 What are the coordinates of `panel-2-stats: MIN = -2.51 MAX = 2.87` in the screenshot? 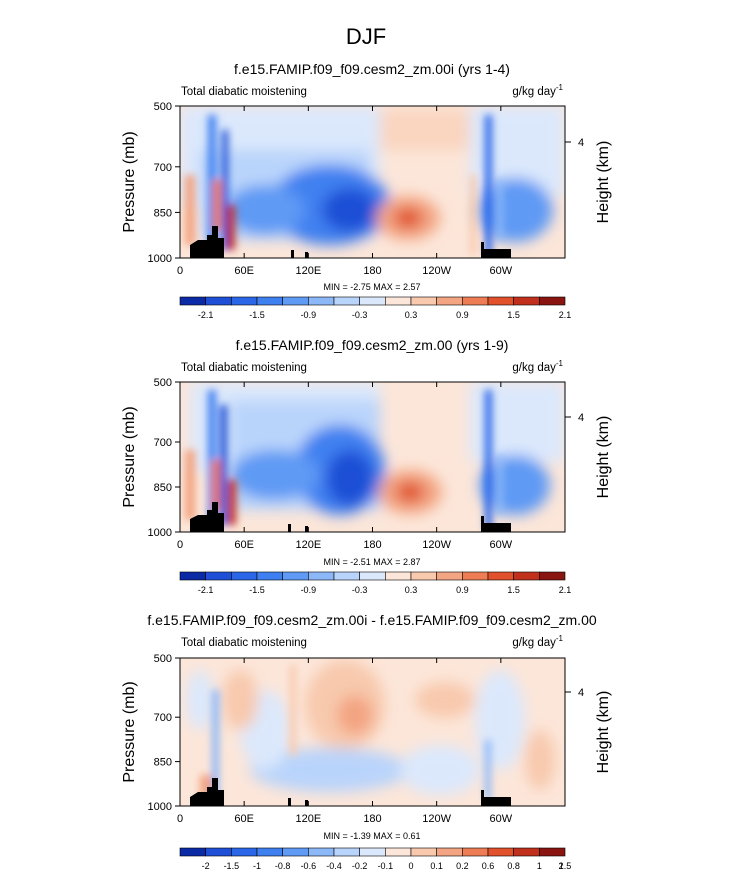 It's located at (371, 562).